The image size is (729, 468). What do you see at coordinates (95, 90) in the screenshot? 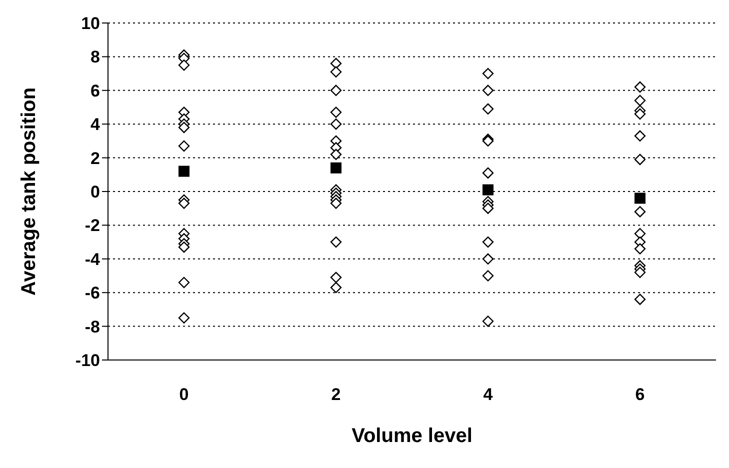
I see `y-tick-label: 6` at bounding box center [95, 90].